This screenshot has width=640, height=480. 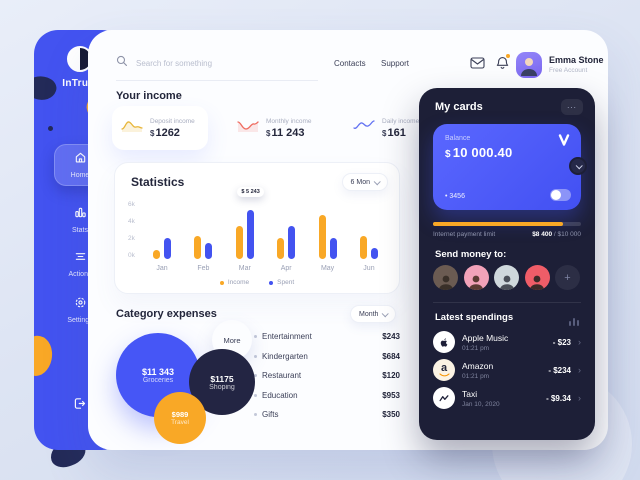 What do you see at coordinates (392, 128) in the screenshot?
I see `income-card-daily: Daily income $161` at bounding box center [392, 128].